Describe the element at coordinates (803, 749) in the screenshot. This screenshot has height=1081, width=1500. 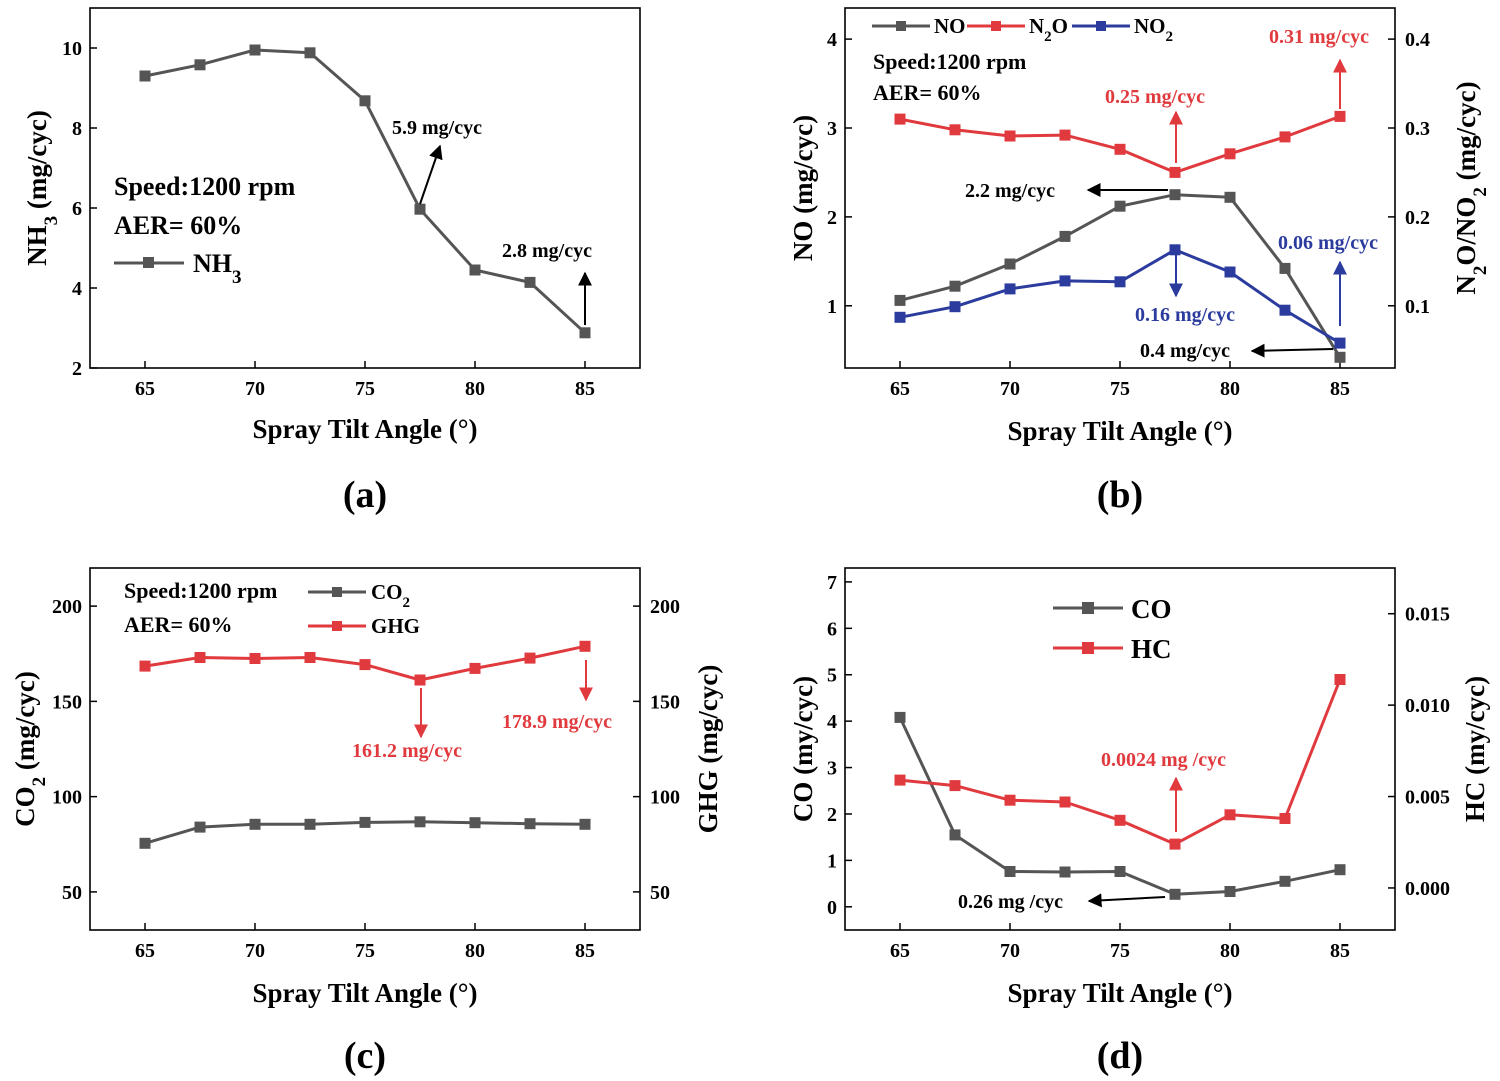
I see `y-axis-label-left: CO (my/cyc)` at that location.